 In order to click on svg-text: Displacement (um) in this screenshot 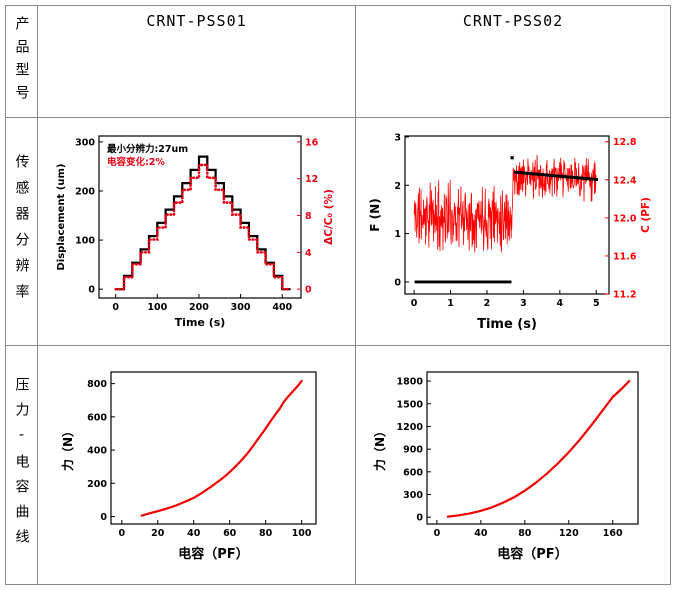, I will do `click(61, 216)`.